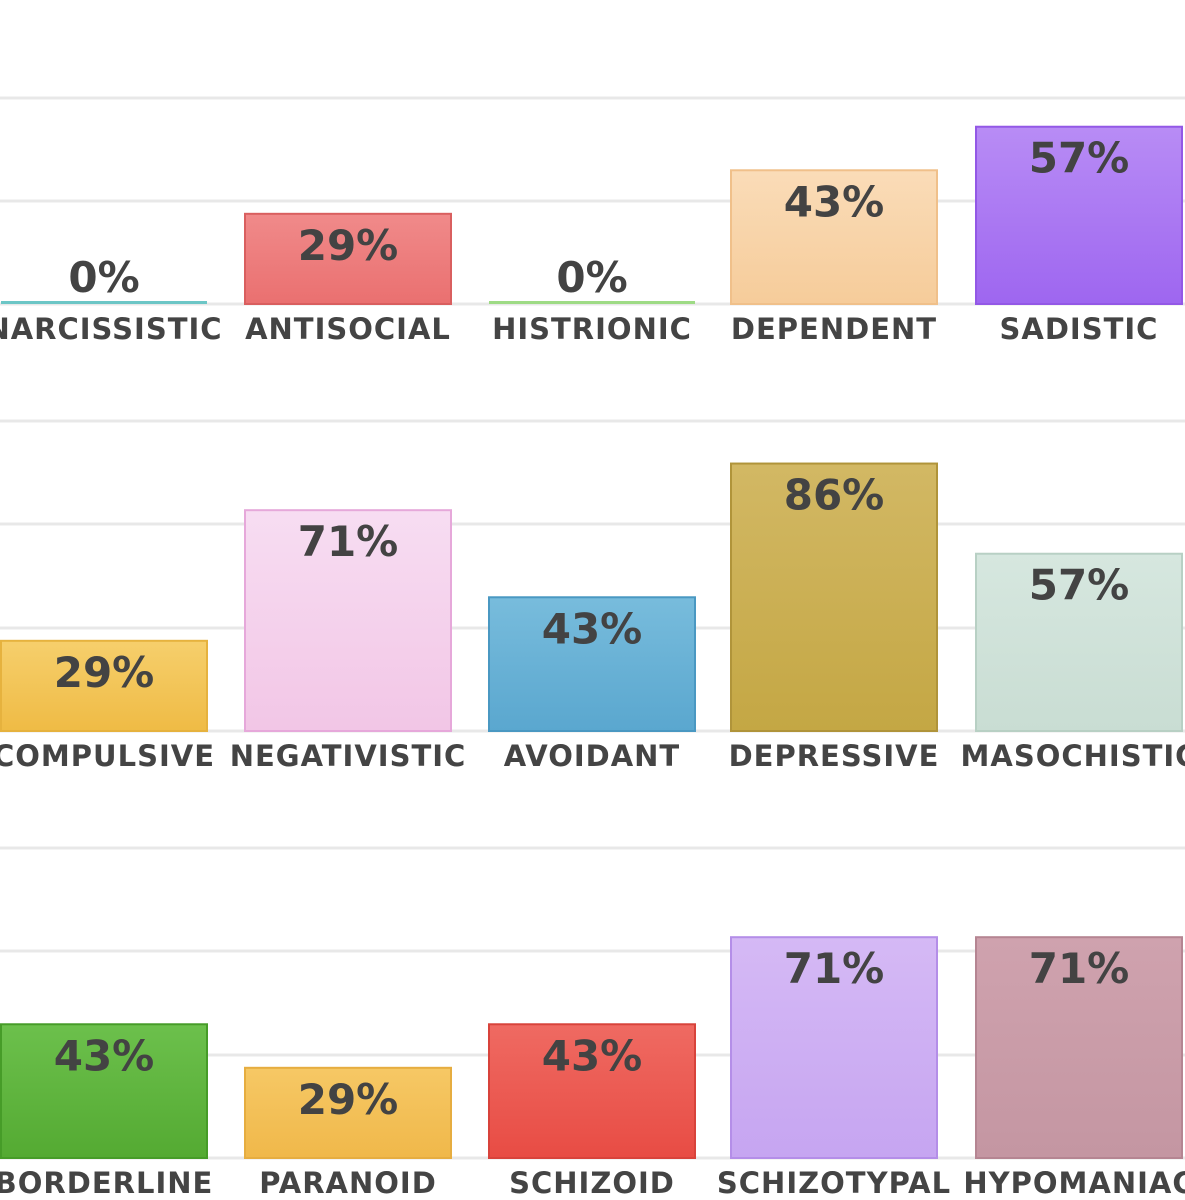  What do you see at coordinates (592, 1091) in the screenshot?
I see `bar-schizoid` at bounding box center [592, 1091].